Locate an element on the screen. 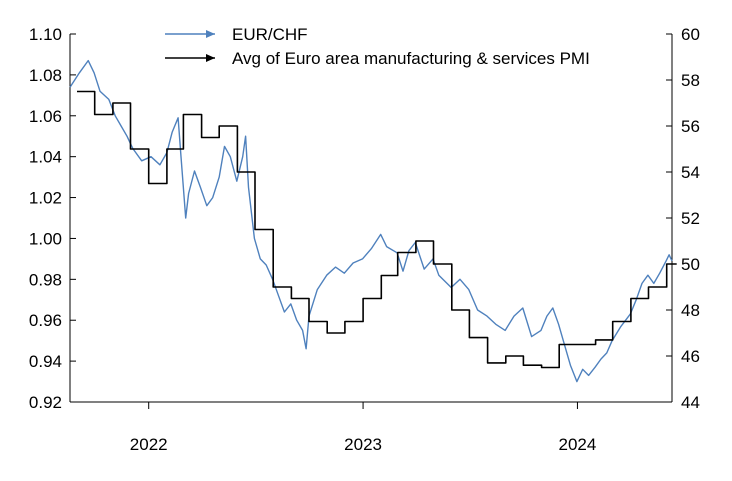 Image resolution: width=732 pixels, height=481 pixels. x-tick-label: 2022 is located at coordinates (149, 444).